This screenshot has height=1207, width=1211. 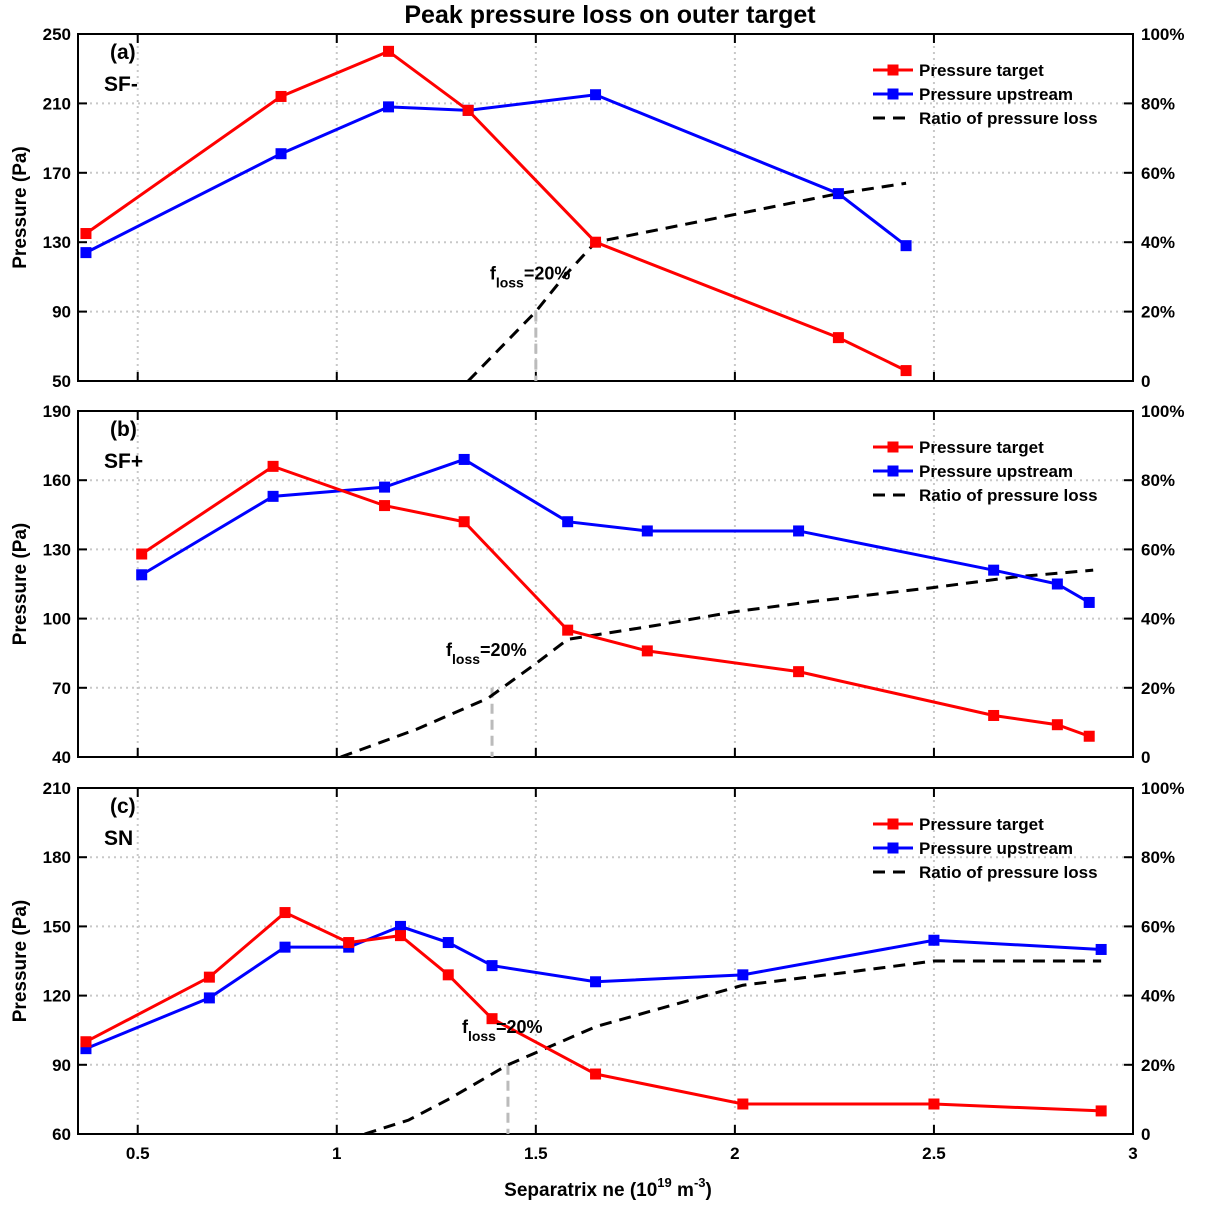 What do you see at coordinates (57, 857) in the screenshot?
I see `y-tick-label: 180` at bounding box center [57, 857].